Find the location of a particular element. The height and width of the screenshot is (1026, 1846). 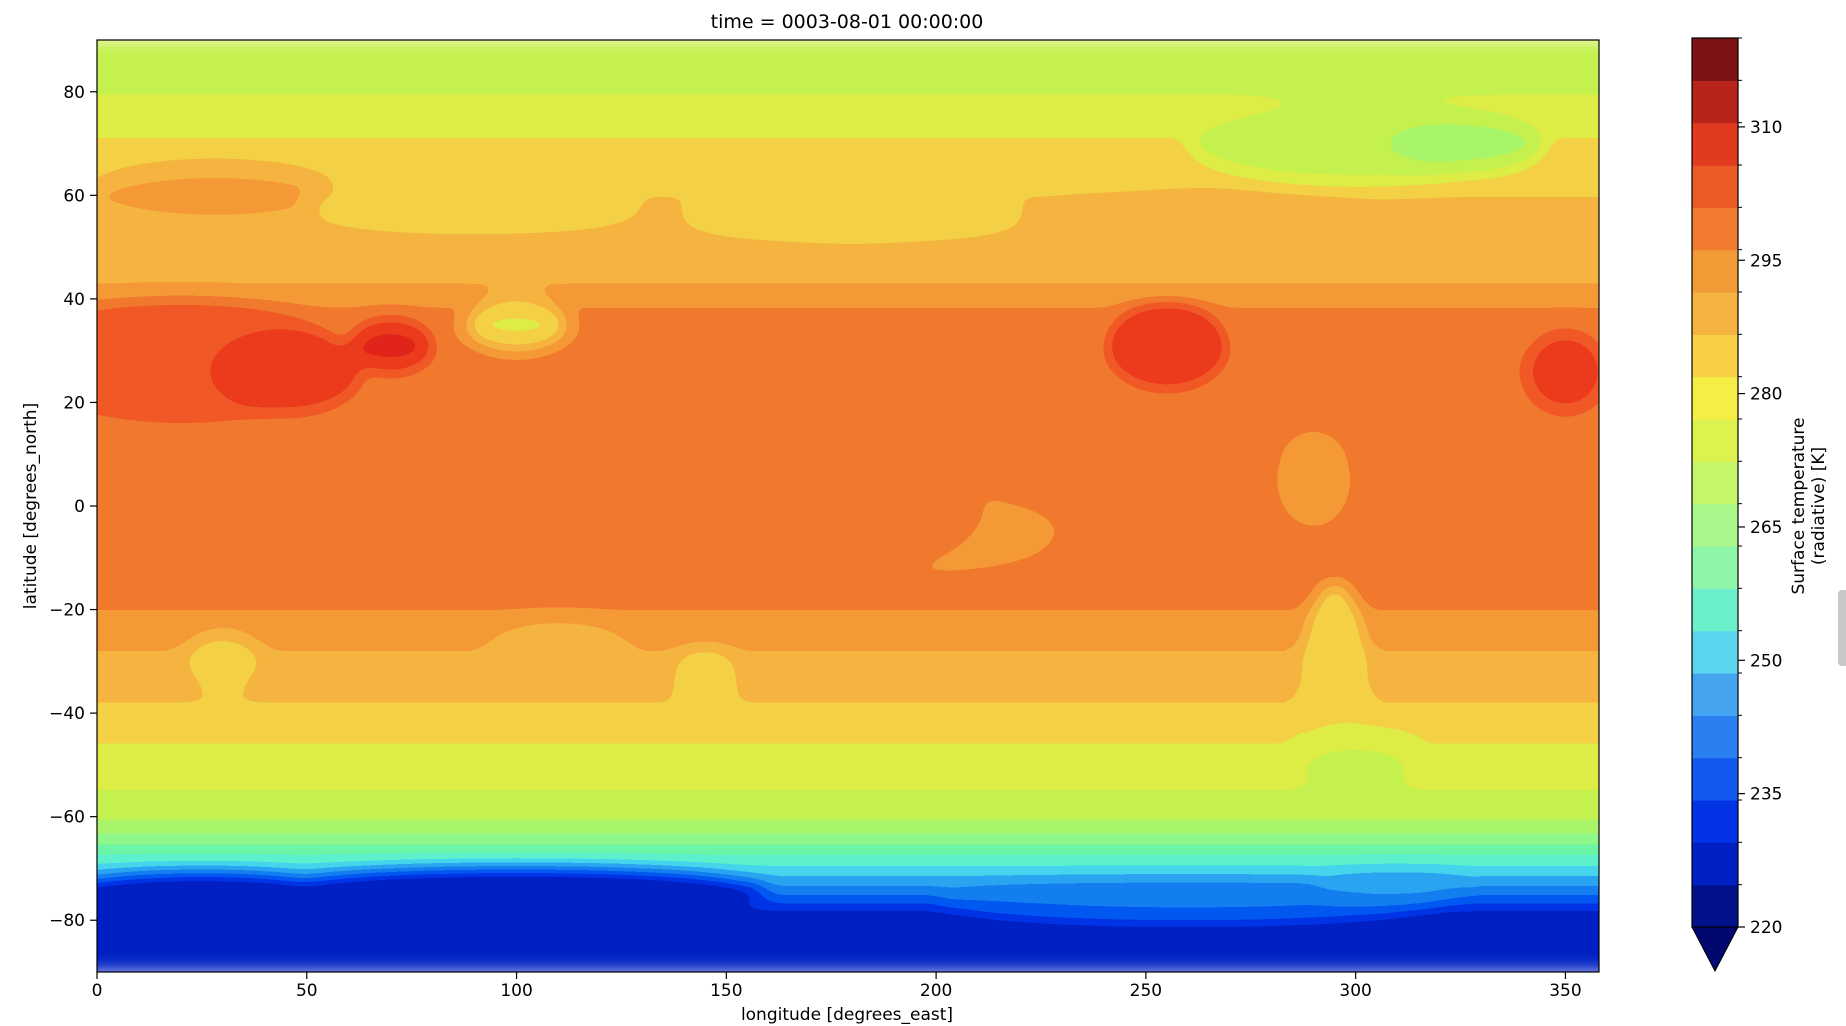

x-tick-label: 100 is located at coordinates (516, 991).